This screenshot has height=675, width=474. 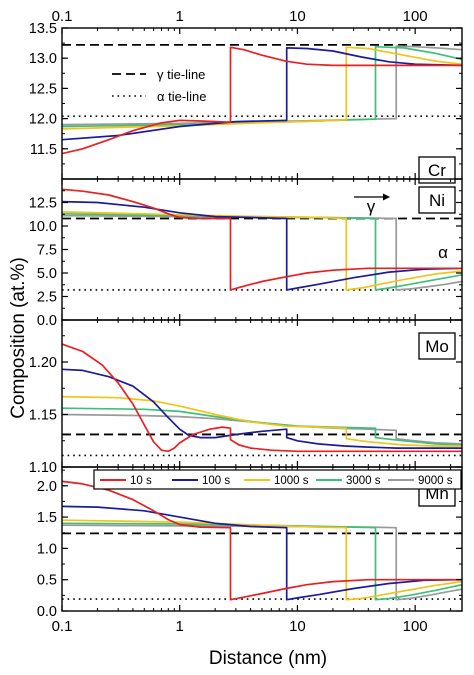 What do you see at coordinates (43, 227) in the screenshot?
I see `y-tick-label: 10.0` at bounding box center [43, 227].